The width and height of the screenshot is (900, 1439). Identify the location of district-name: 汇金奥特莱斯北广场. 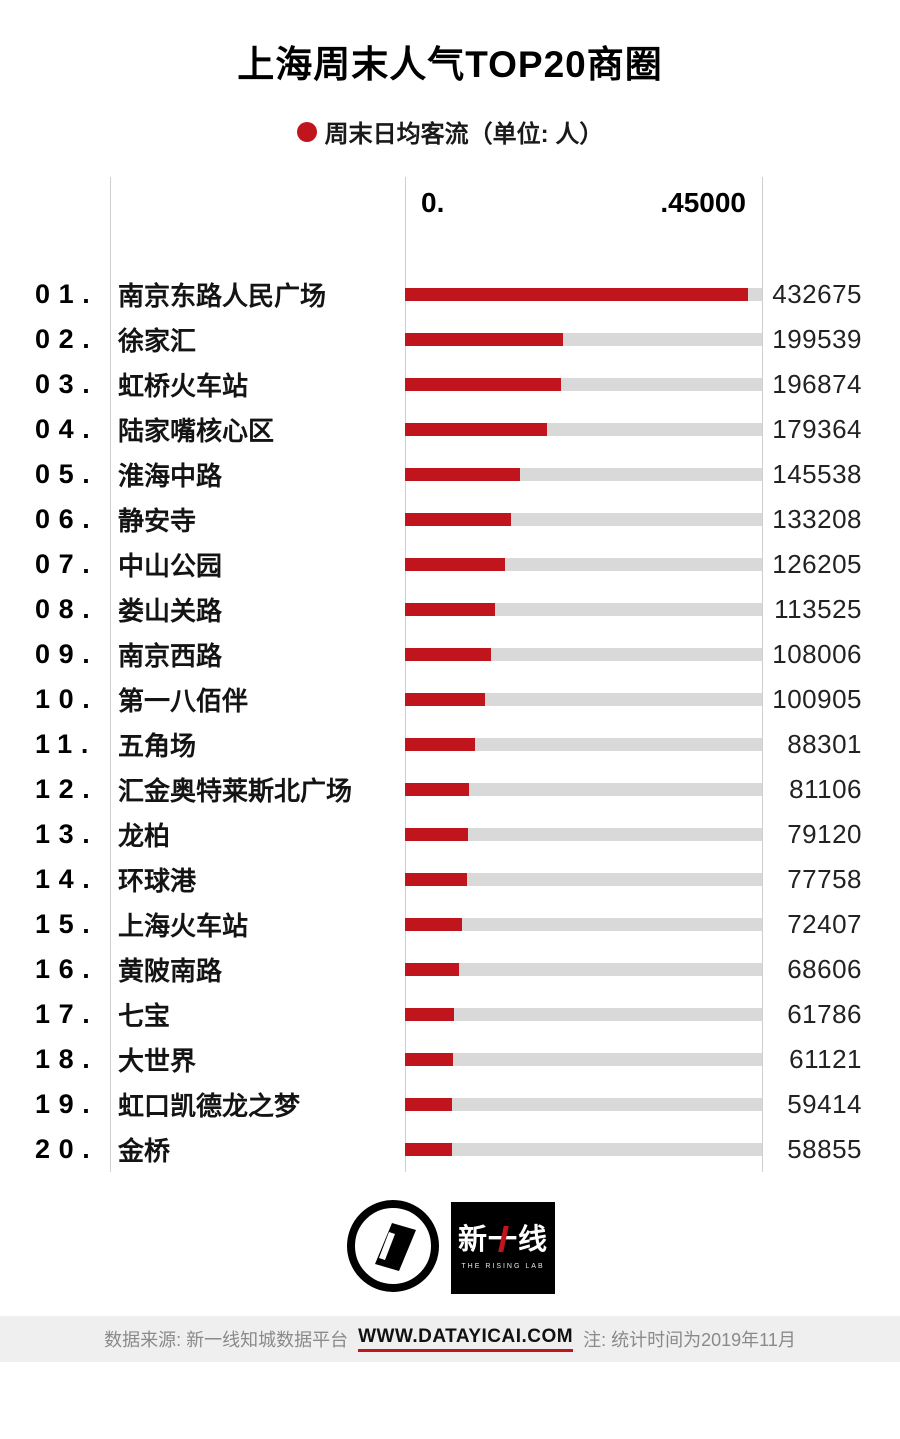
(235, 791).